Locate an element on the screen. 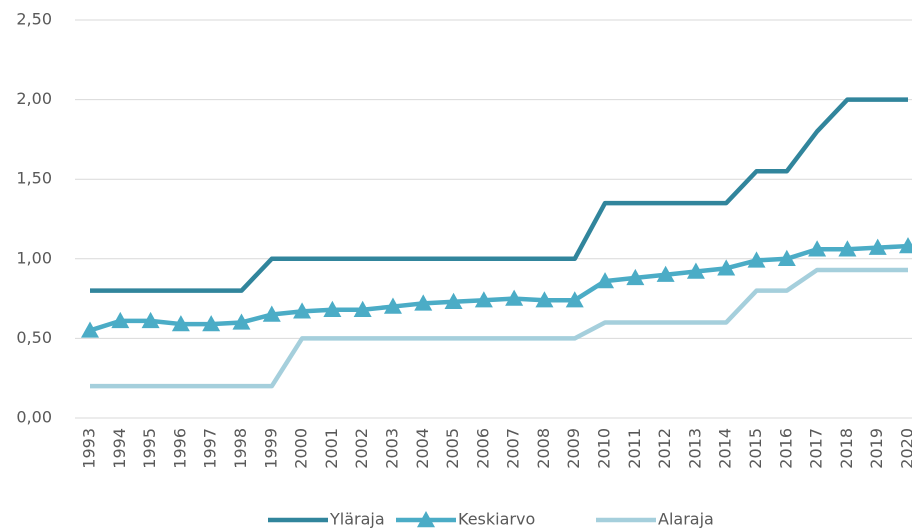 The width and height of the screenshot is (912, 531). x-tick-label: 2012 is located at coordinates (664, 448).